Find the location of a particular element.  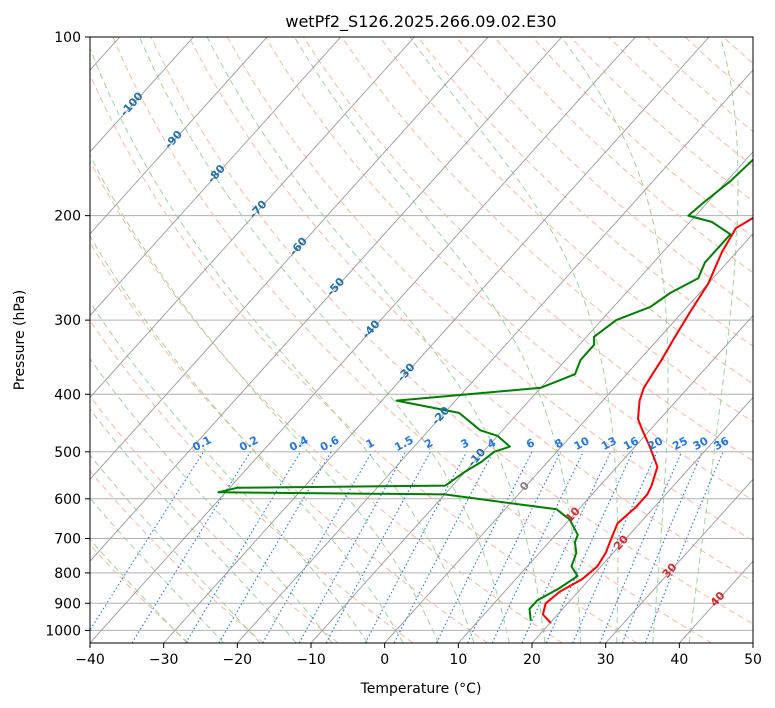

mixing-ratio-label: 30 is located at coordinates (701, 443).